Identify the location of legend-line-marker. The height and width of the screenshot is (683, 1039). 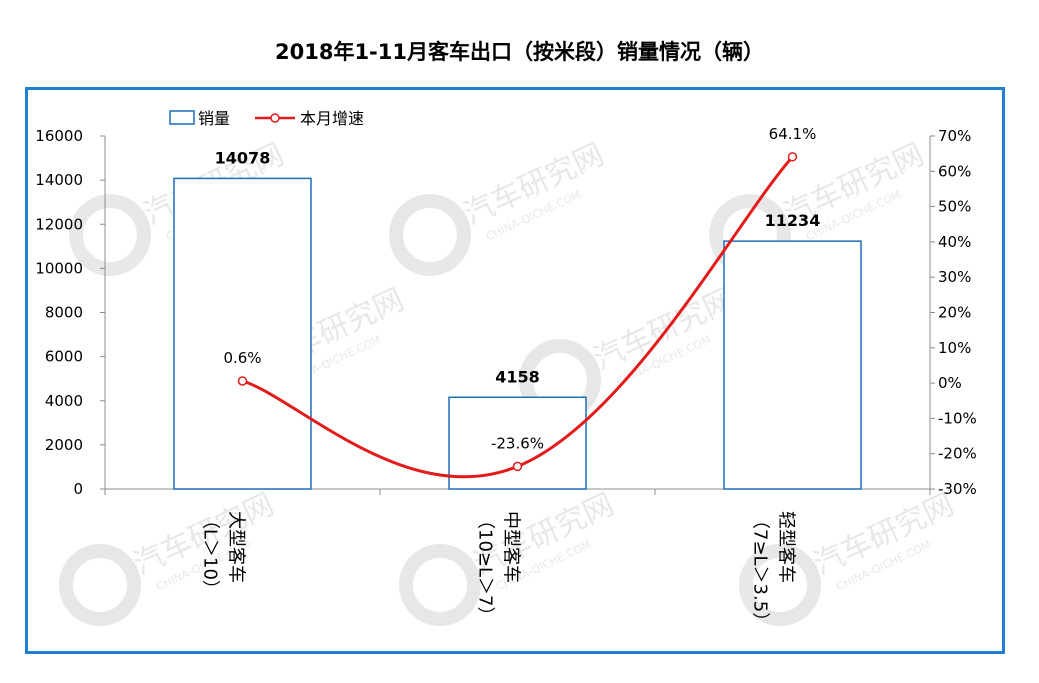
(275, 118).